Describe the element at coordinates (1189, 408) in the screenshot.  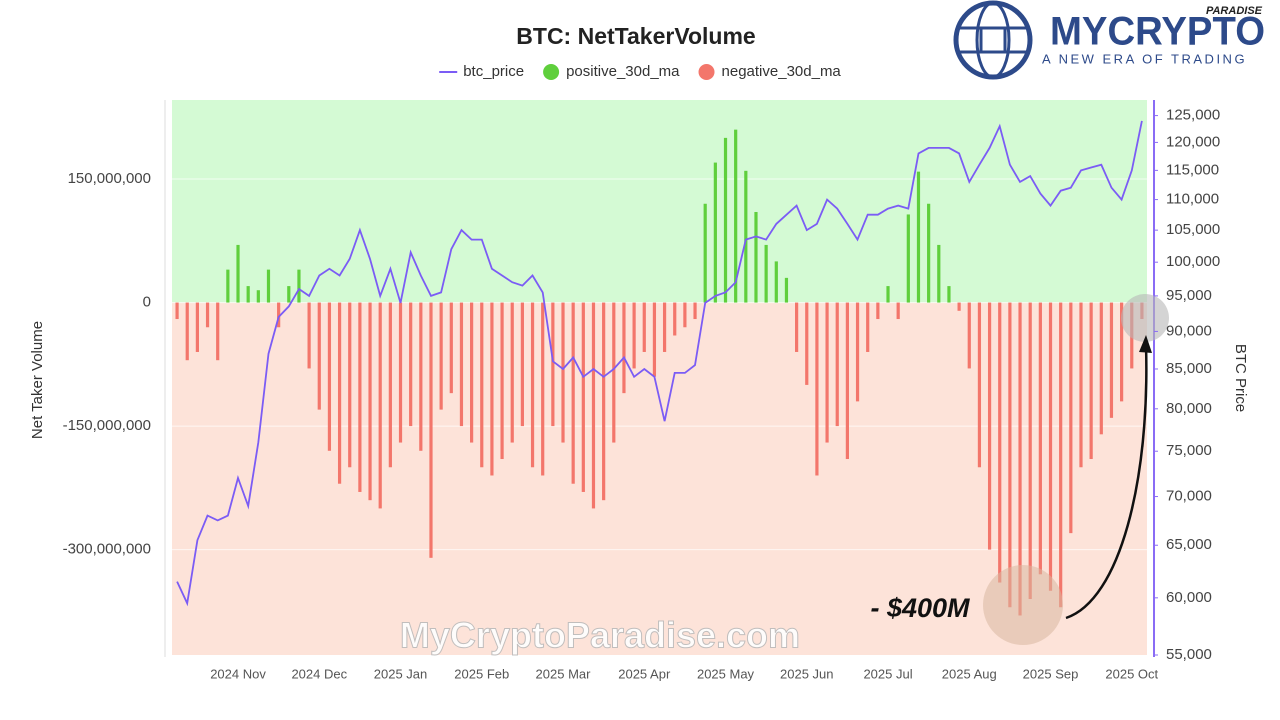
I see `y2-tick-label: 80,000` at that location.